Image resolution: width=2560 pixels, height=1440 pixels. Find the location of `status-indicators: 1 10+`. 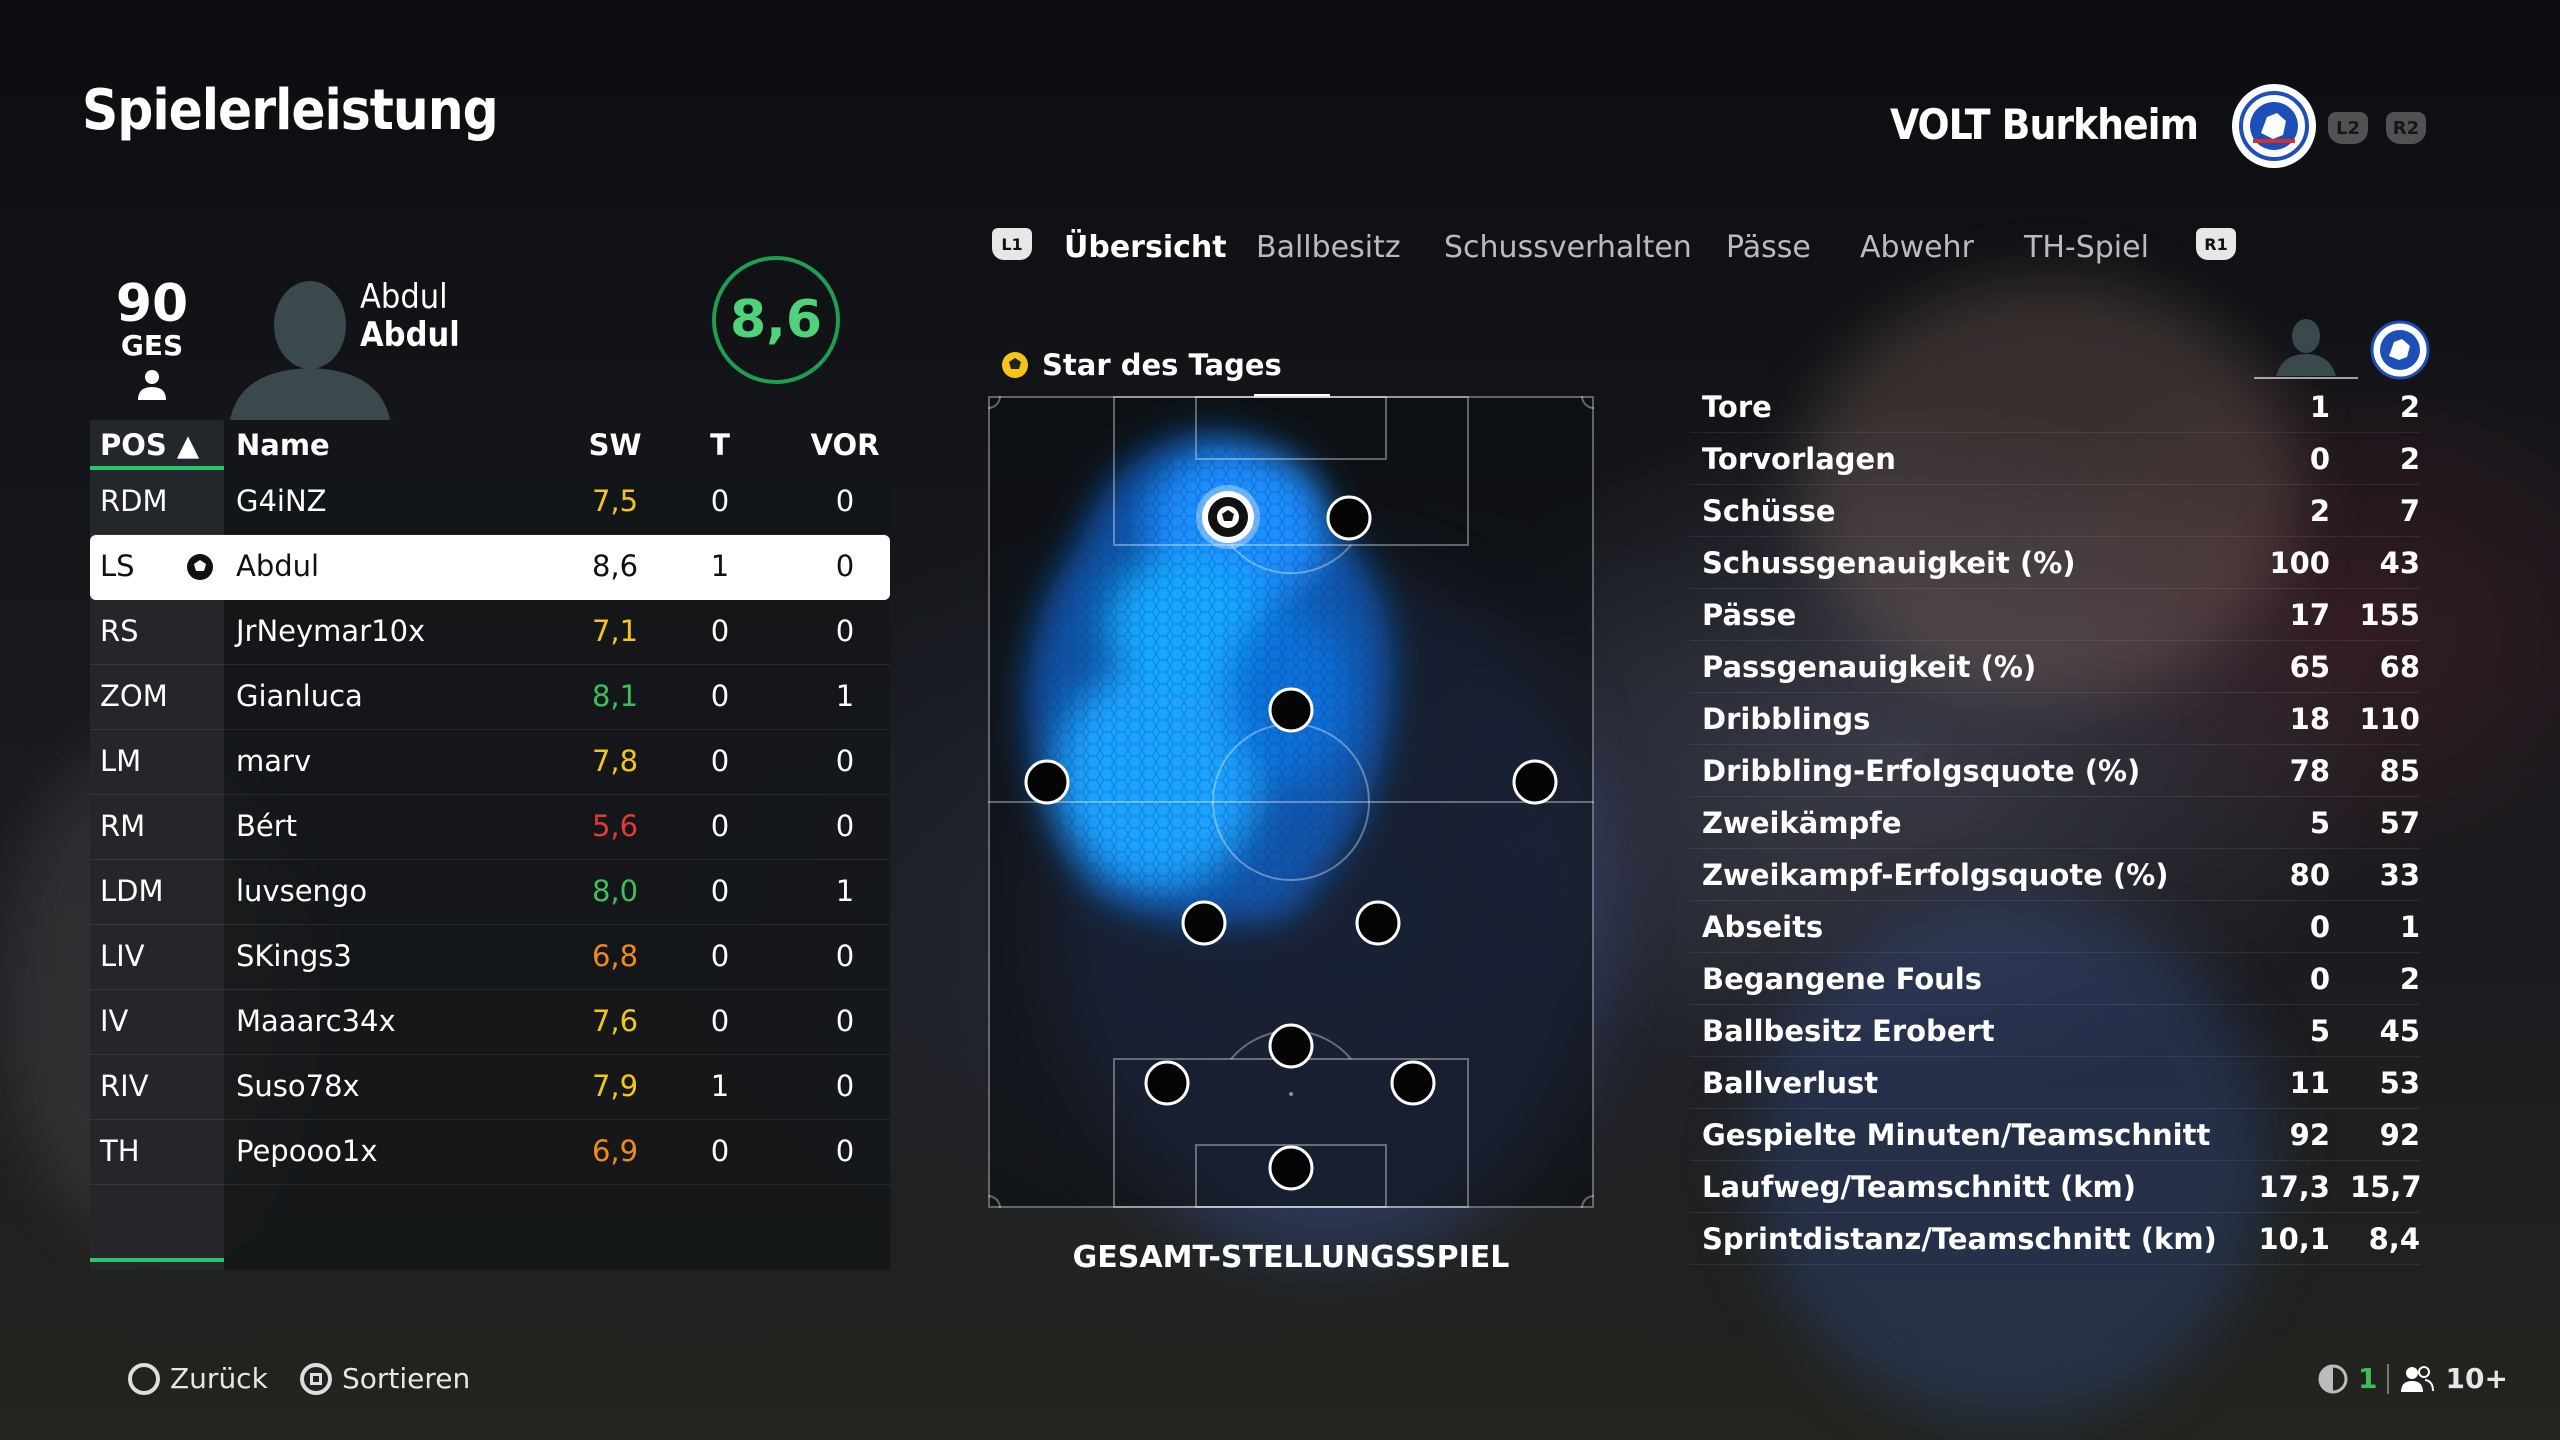

status-indicators: 1 10+ is located at coordinates (2413, 1378).